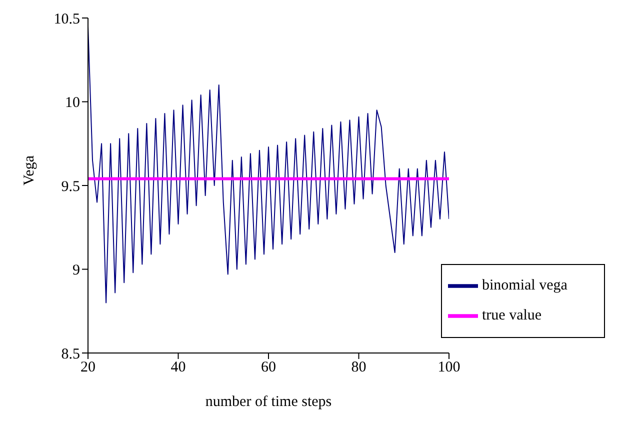  I want to click on y-tick-label: 9.5, so click(70, 186).